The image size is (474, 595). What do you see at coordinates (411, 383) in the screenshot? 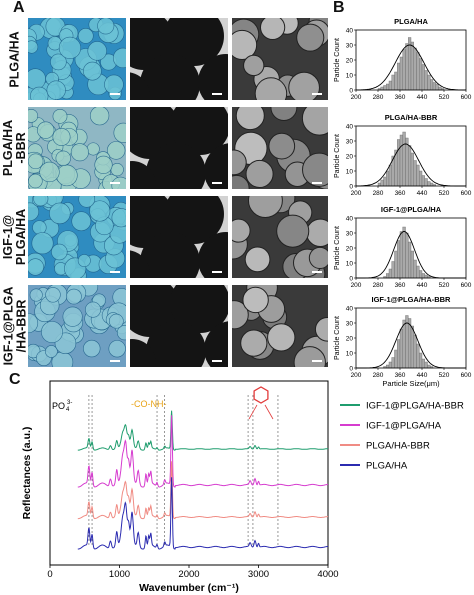
I see `x-axis-label: Particle Size(μm)` at bounding box center [411, 383].